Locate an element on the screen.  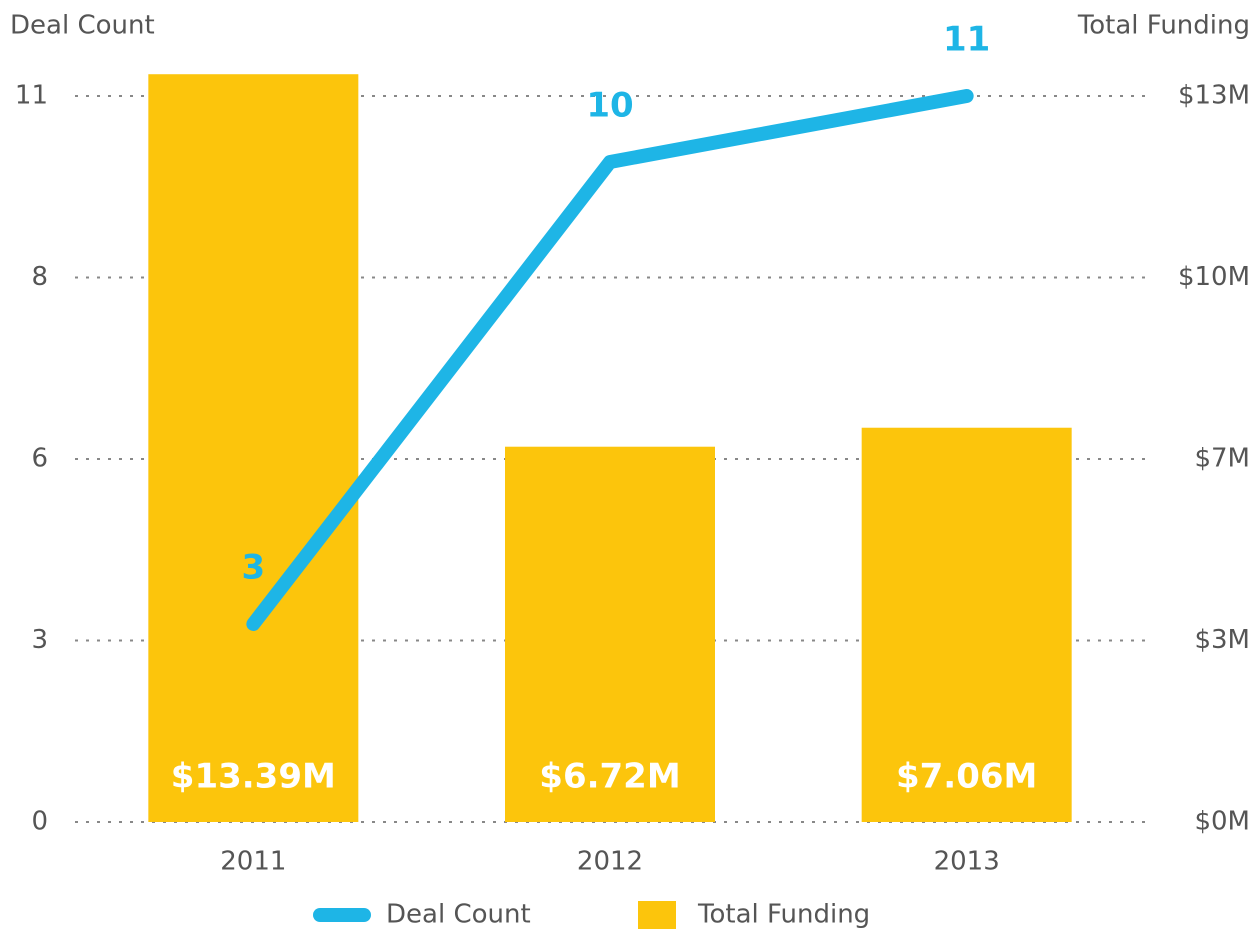
x-tick-label: 2013 is located at coordinates (967, 862).